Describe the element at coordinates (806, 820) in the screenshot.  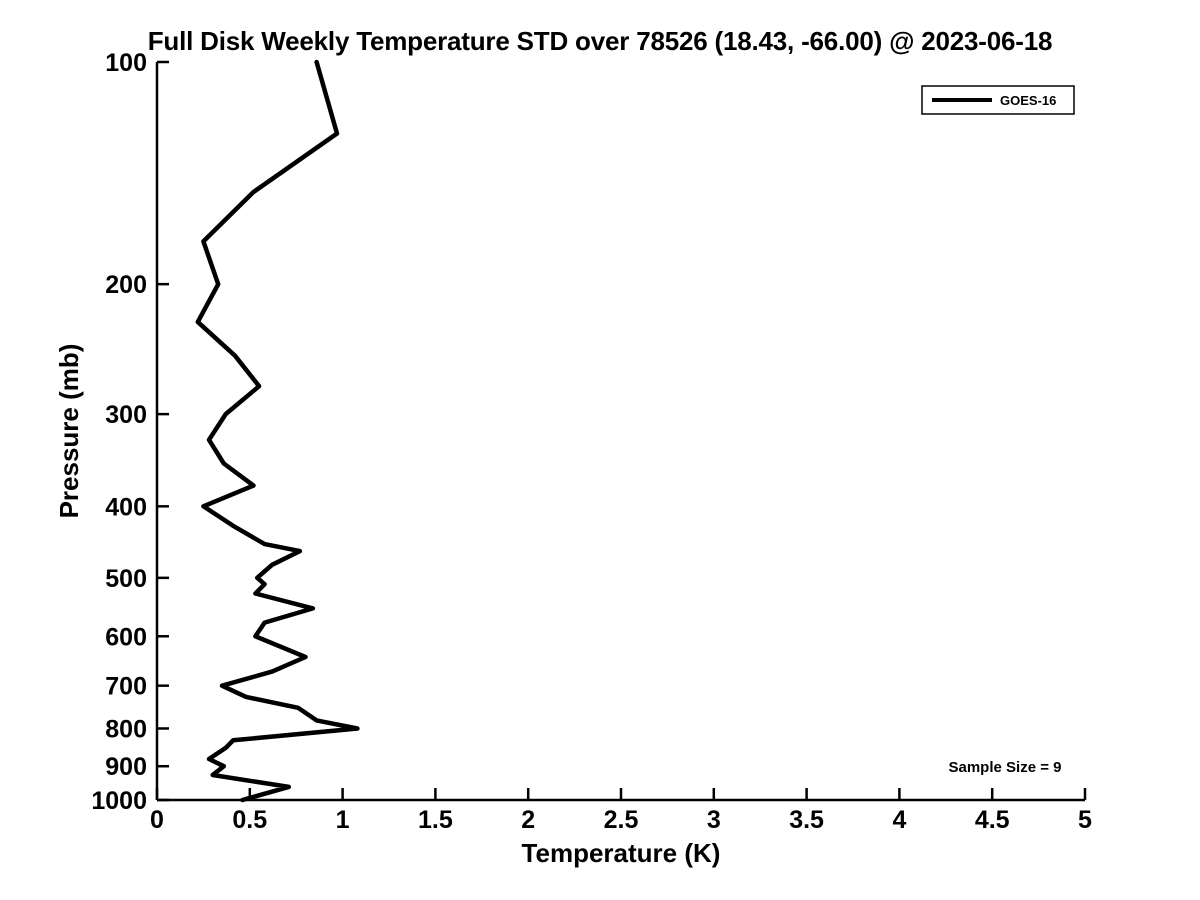
I see `x-tick-label: 3.5` at that location.